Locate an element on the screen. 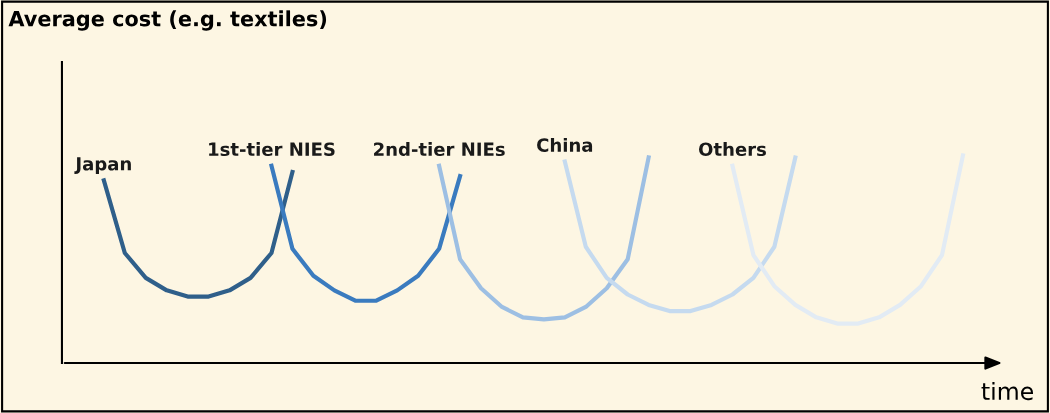 The width and height of the screenshot is (1050, 413). series-label: Japan is located at coordinates (102, 166).